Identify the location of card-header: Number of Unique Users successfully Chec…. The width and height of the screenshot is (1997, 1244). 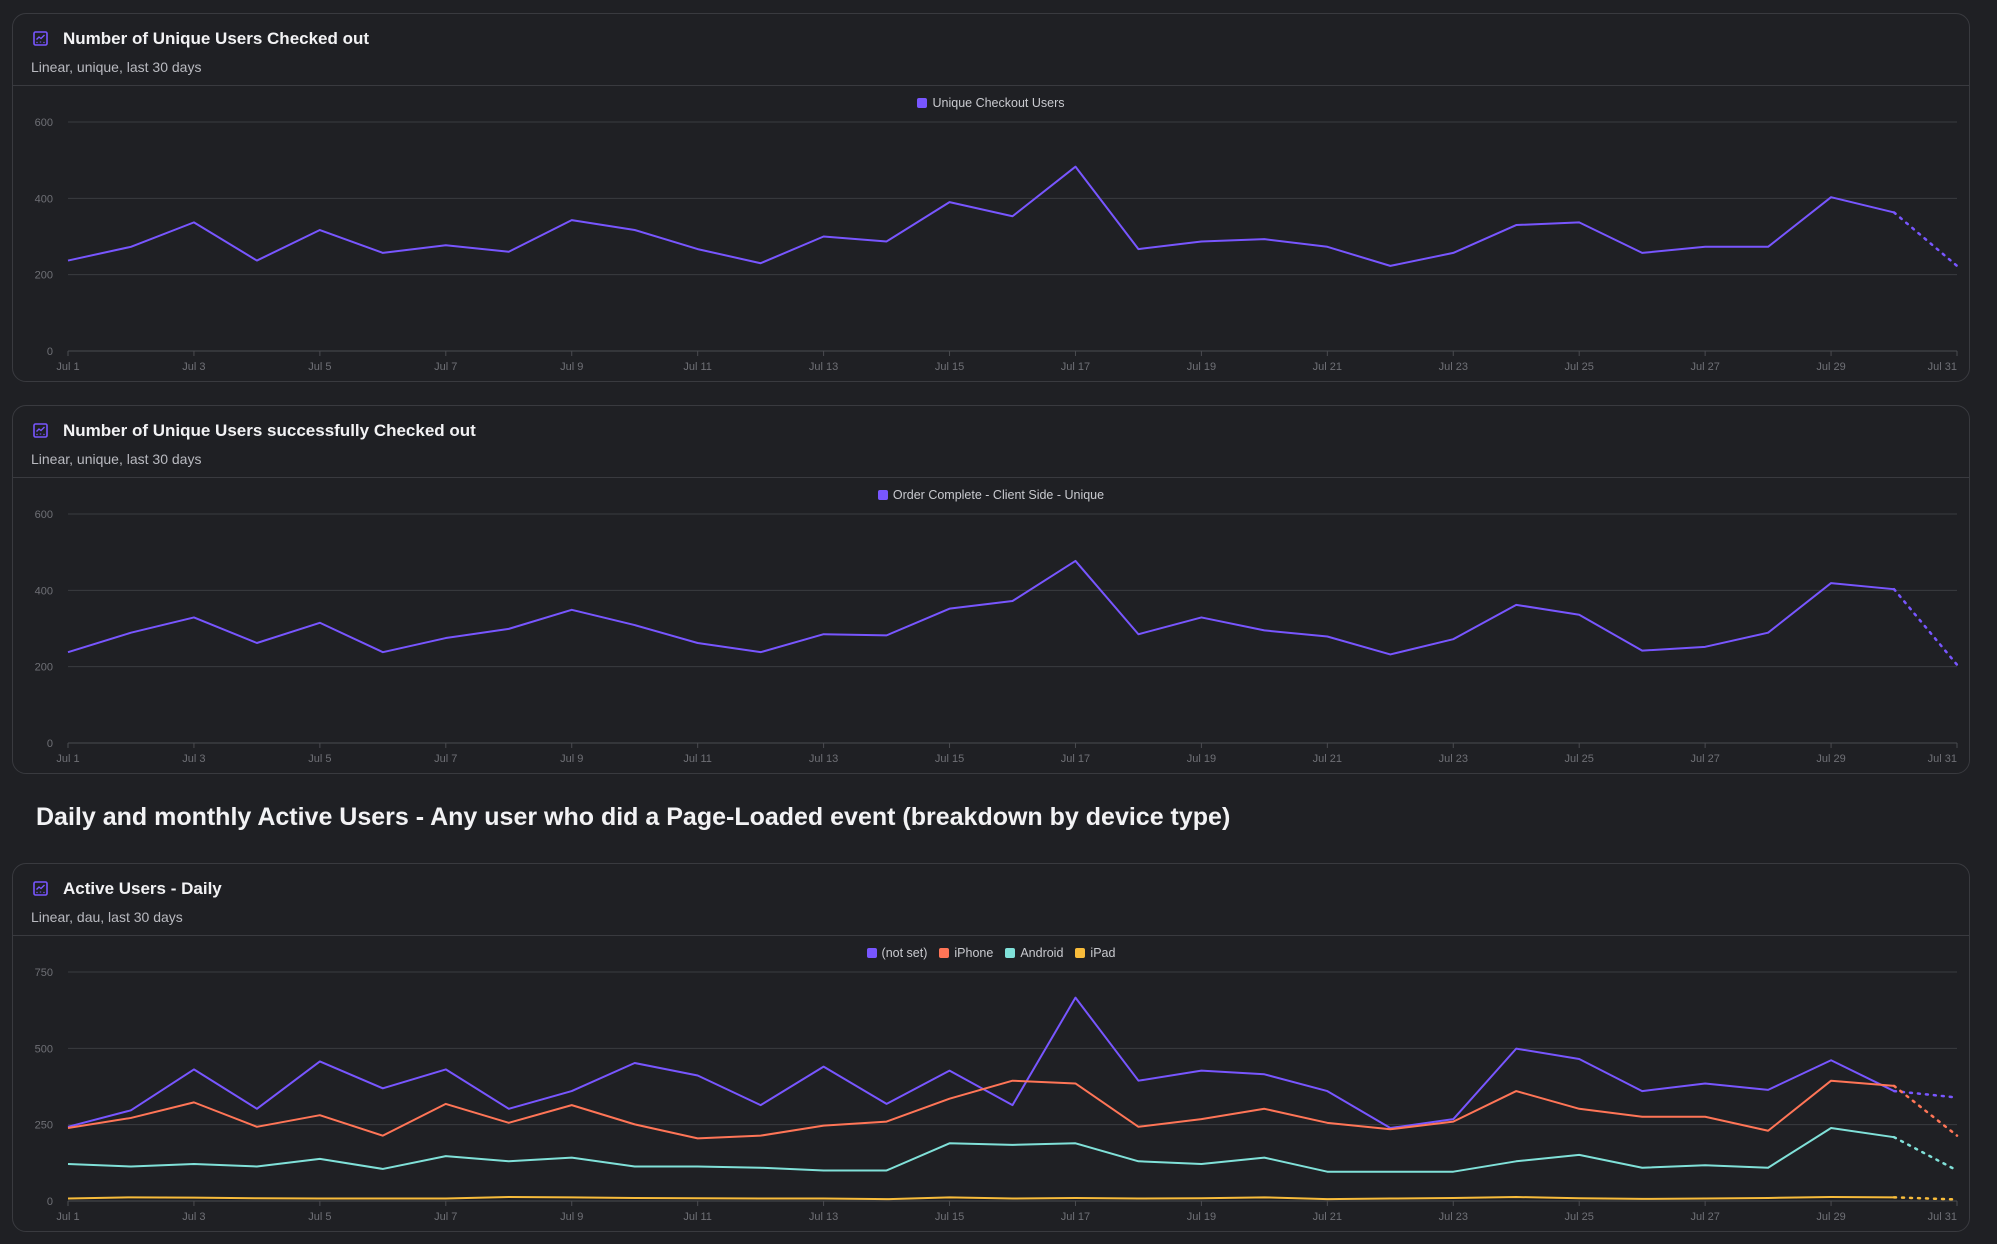
(991, 442).